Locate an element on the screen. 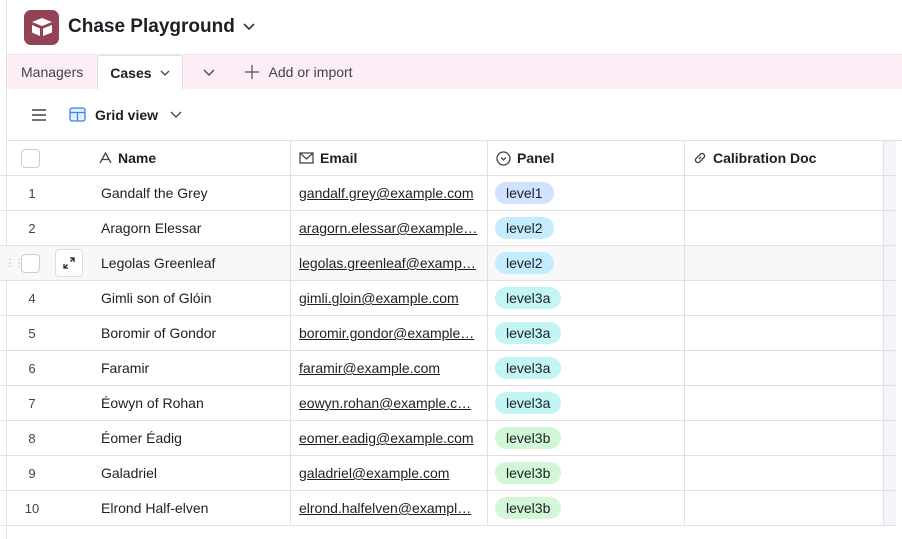  name-text: Éomer Éadig is located at coordinates (141, 438).